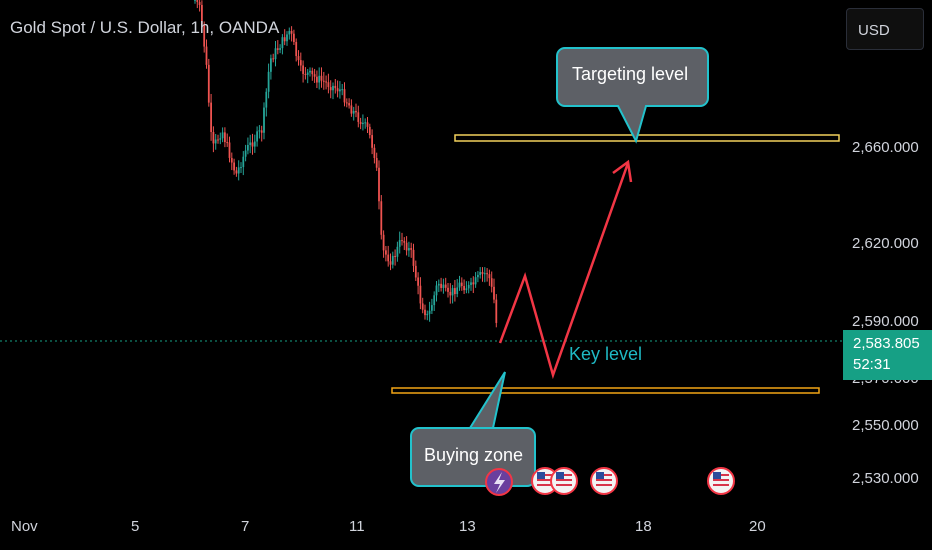 This screenshot has height=550, width=932. Describe the element at coordinates (885, 321) in the screenshot. I see `price-tick: 2,590.000` at that location.